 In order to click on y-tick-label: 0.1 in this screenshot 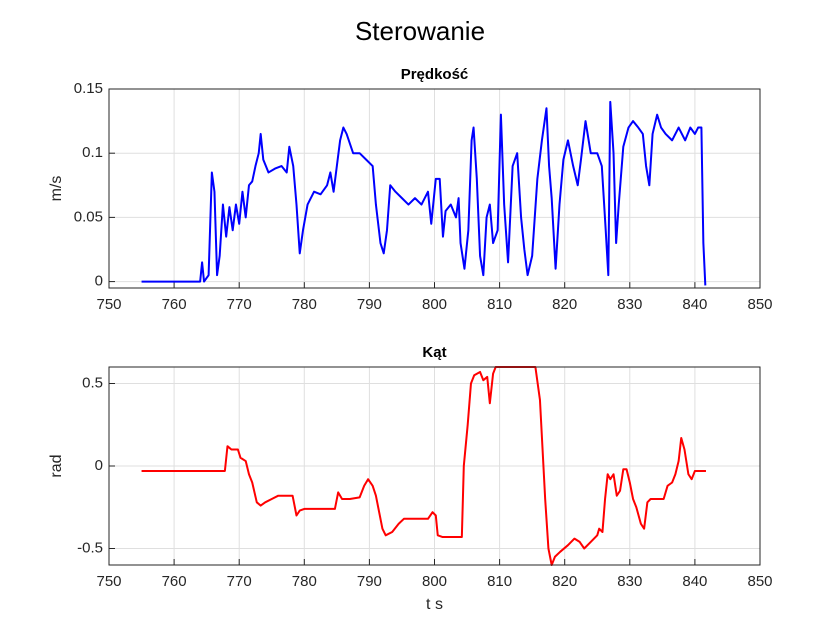, I will do `click(92, 152)`.